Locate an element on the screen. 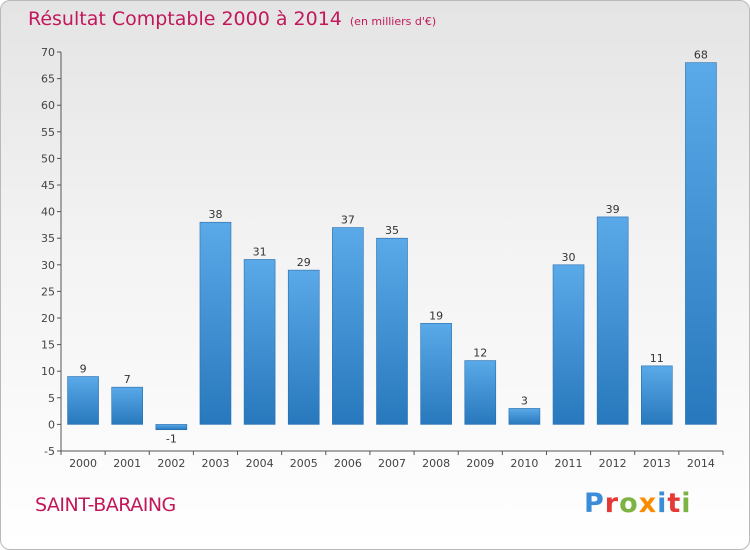  bar-value-label: 68 is located at coordinates (701, 55).